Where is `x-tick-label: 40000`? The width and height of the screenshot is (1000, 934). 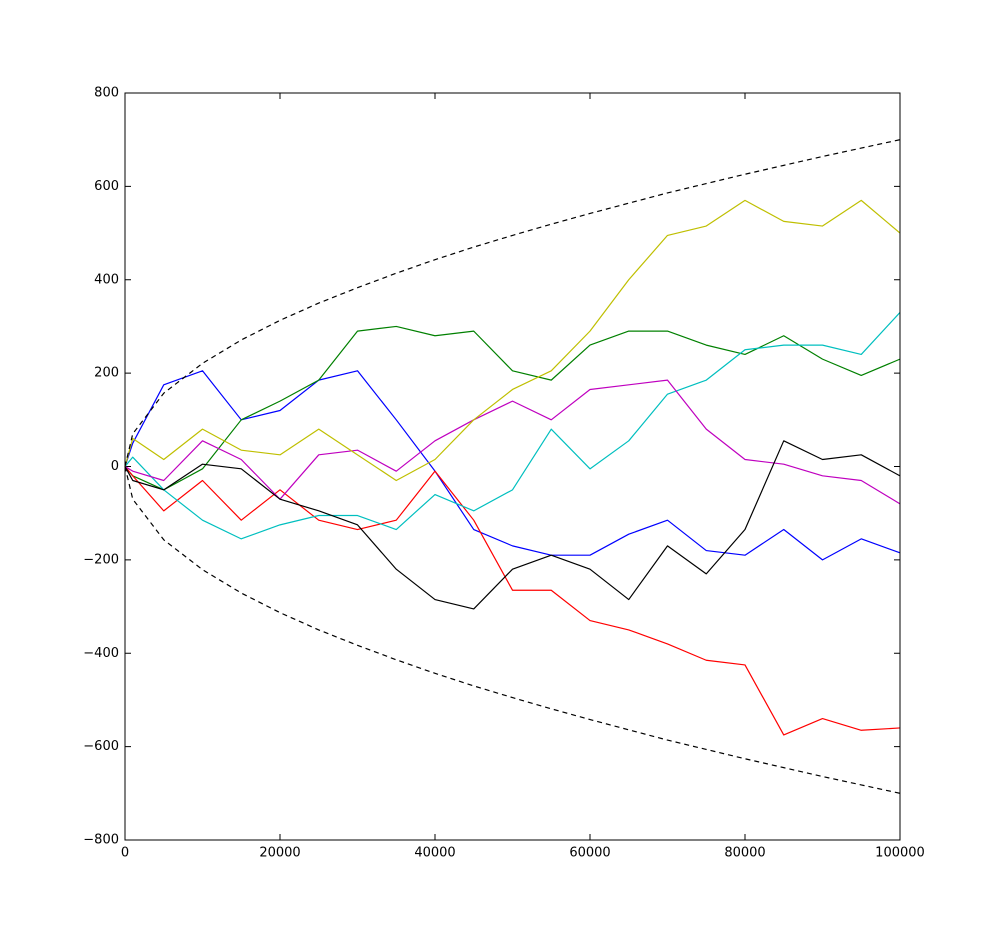
x-tick-label: 40000 is located at coordinates (434, 853).